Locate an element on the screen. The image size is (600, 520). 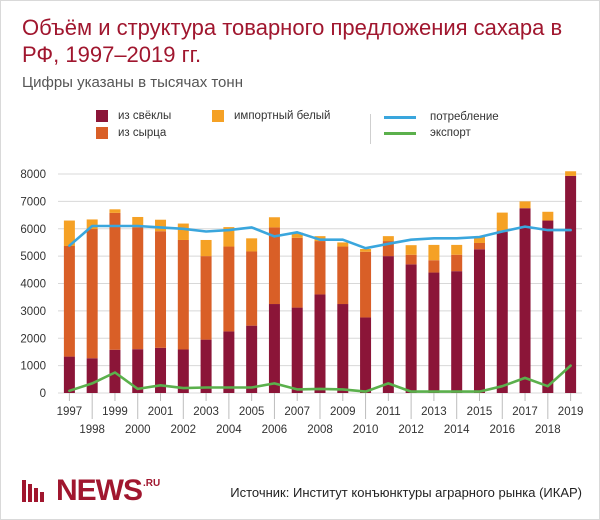
x-tick-label: 2003 is located at coordinates (206, 412).